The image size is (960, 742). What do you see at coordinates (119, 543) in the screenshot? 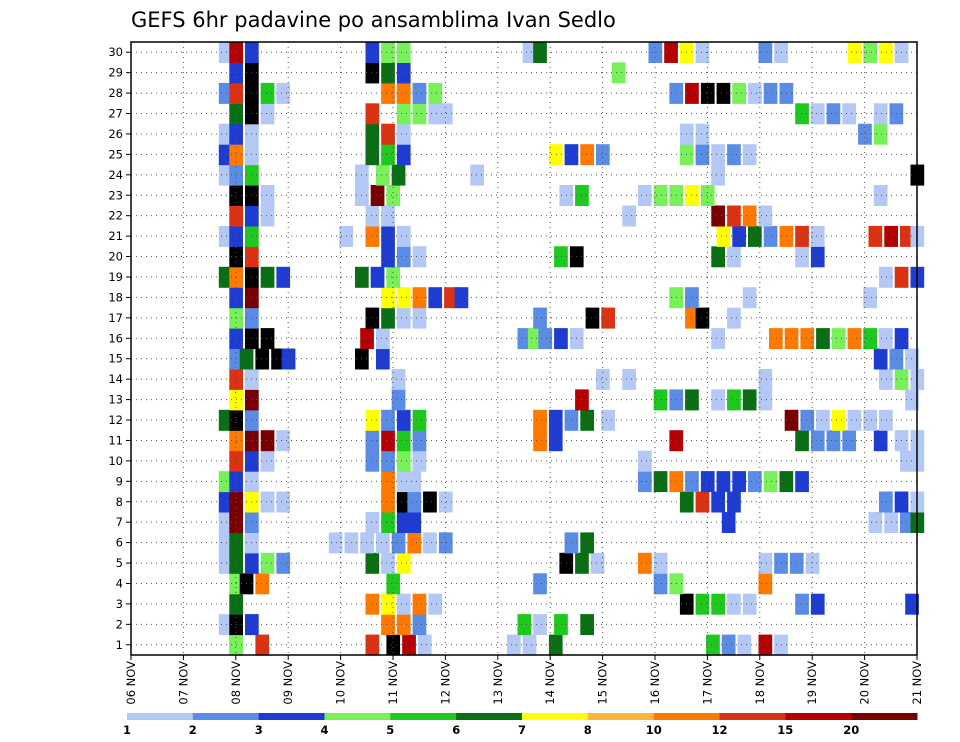
I see `y-tick-label: 6` at bounding box center [119, 543].